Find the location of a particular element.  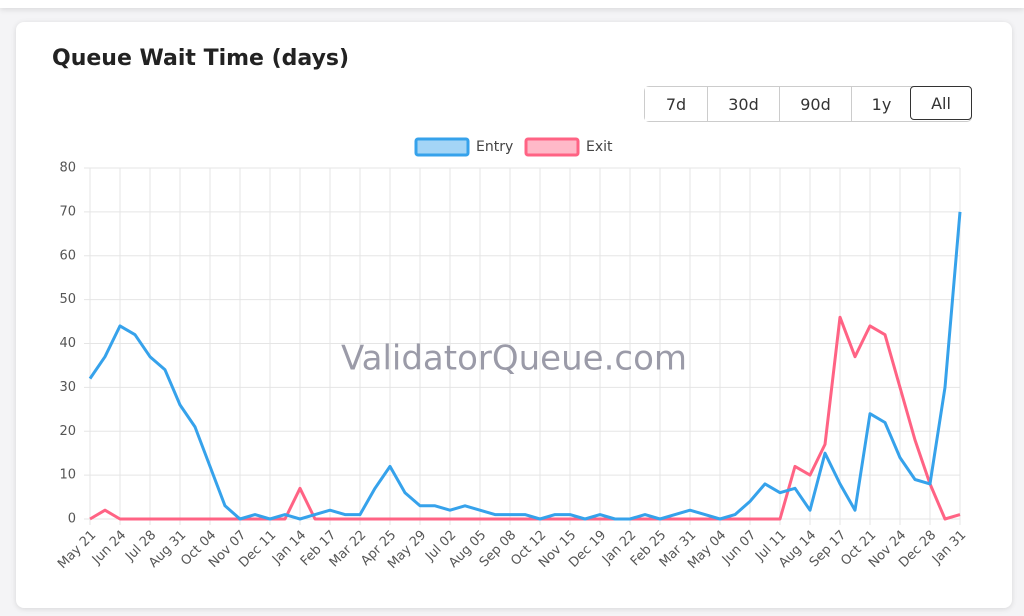

y-tick-label: 70 is located at coordinates (67, 211).